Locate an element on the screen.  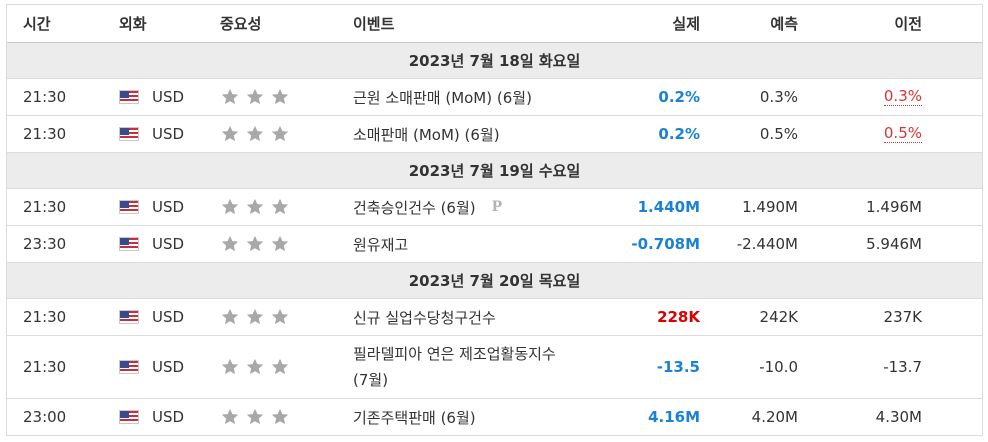
event-name: 소매판매 (MoM) (6월) is located at coordinates (426, 134).